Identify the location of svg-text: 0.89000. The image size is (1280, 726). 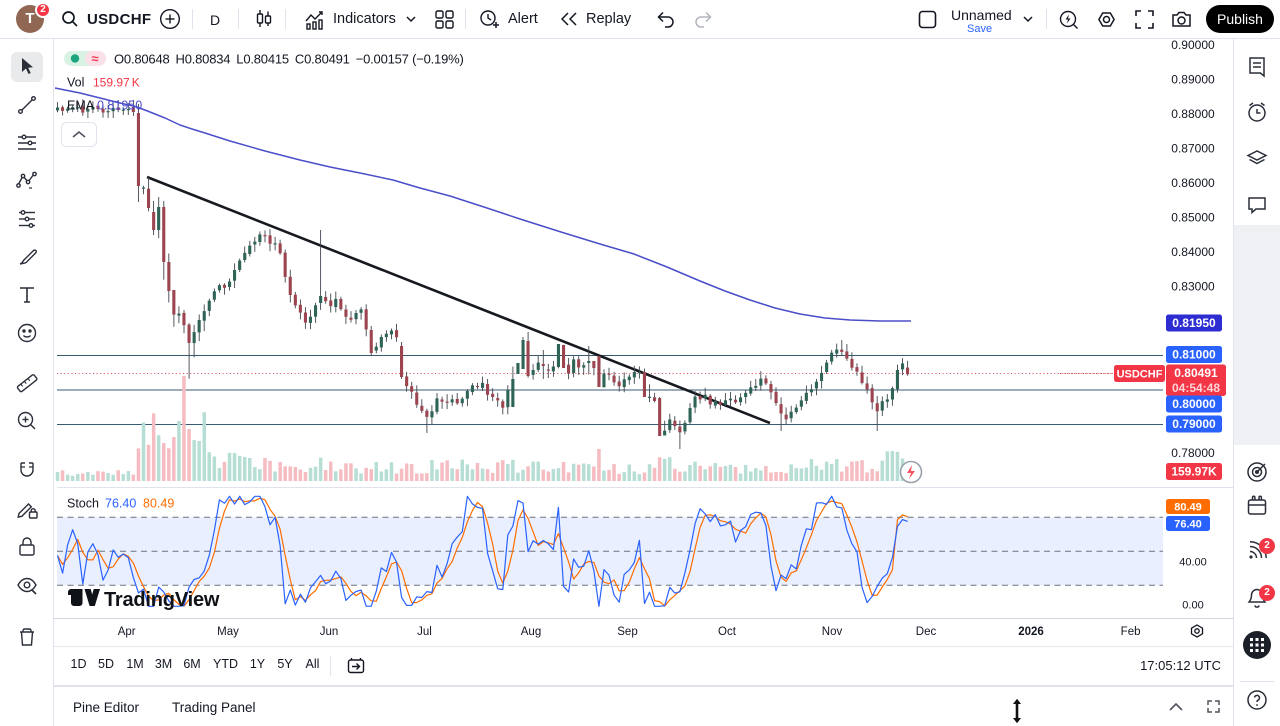
(1193, 80).